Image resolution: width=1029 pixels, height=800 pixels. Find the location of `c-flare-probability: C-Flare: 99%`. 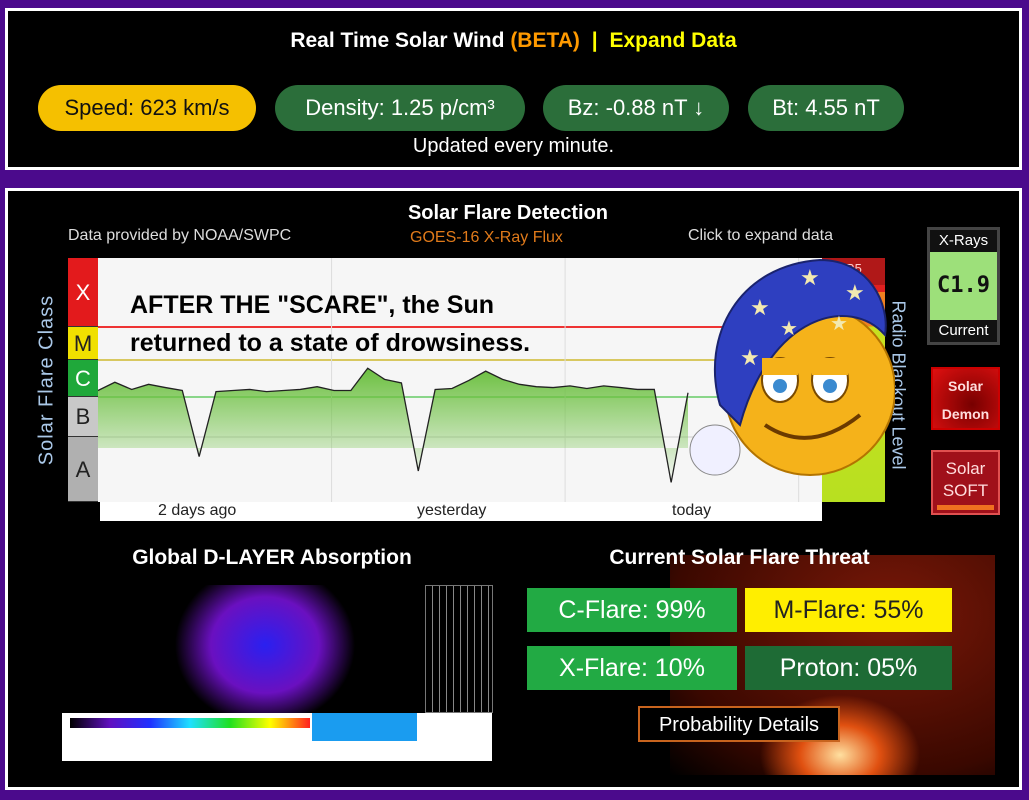

c-flare-probability: C-Flare: 99% is located at coordinates (632, 610).